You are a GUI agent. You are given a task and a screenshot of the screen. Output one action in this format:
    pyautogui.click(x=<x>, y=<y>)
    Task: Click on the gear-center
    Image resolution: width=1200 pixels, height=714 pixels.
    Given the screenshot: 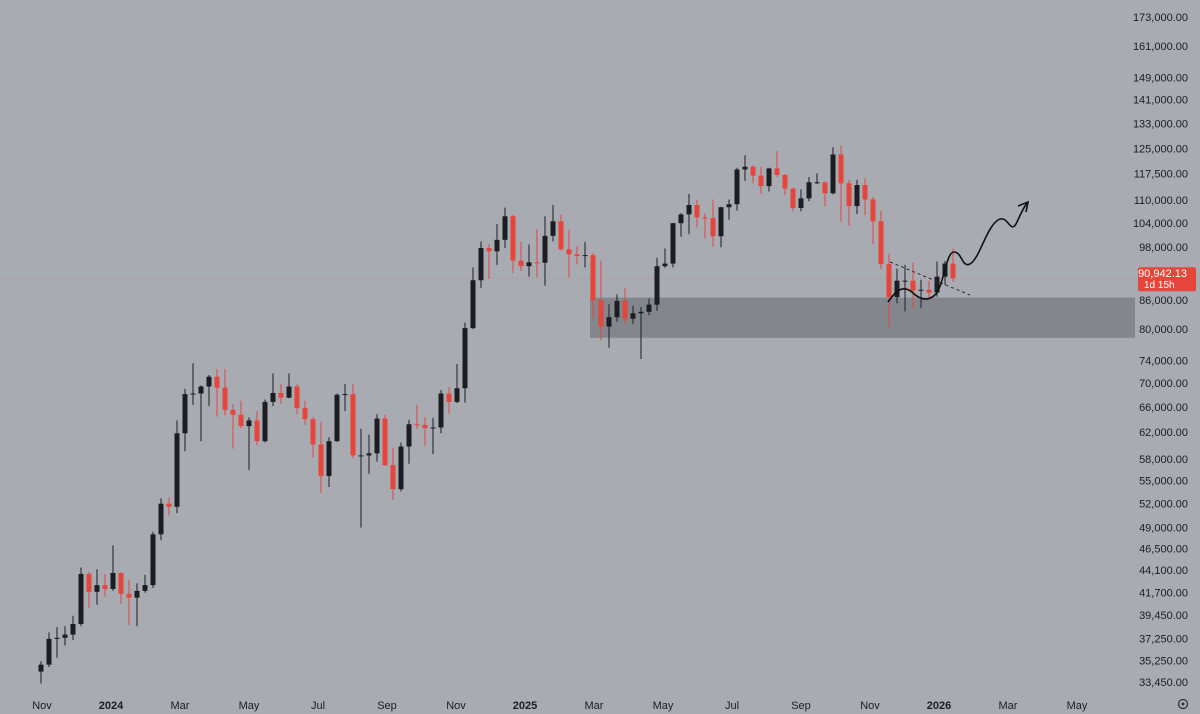 What is the action you would take?
    pyautogui.click(x=1183, y=704)
    